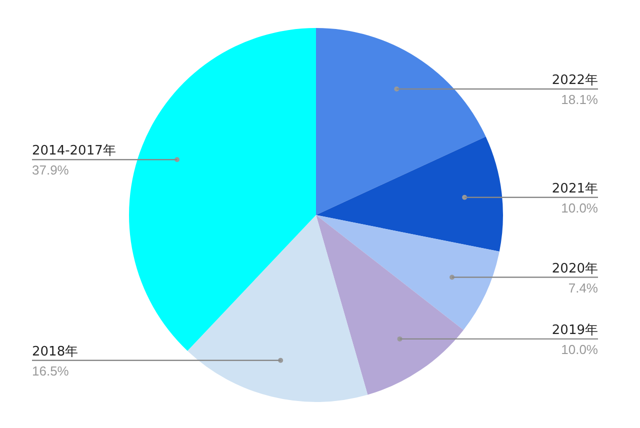 This screenshot has width=640, height=428. I want to click on slice-label: 2021年, so click(575, 188).